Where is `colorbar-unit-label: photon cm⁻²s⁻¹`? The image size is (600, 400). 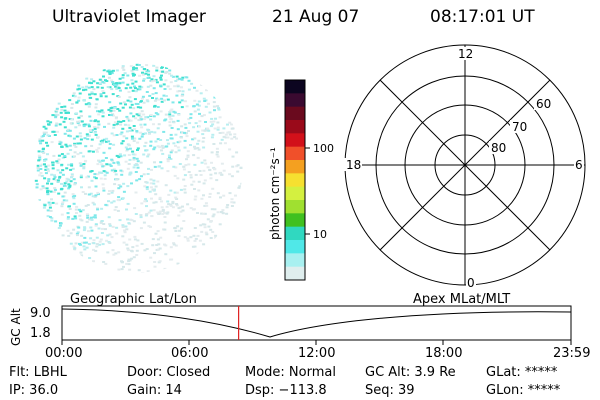
colorbar-unit-label: photon cm⁻²s⁻¹ is located at coordinates (275, 193).